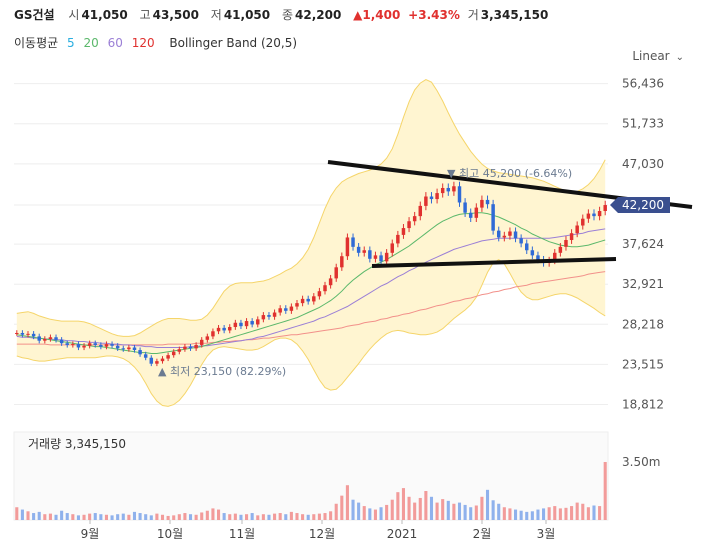 Image resolution: width=704 pixels, height=548 pixels. I want to click on stock-name: GS건설, so click(34, 15).